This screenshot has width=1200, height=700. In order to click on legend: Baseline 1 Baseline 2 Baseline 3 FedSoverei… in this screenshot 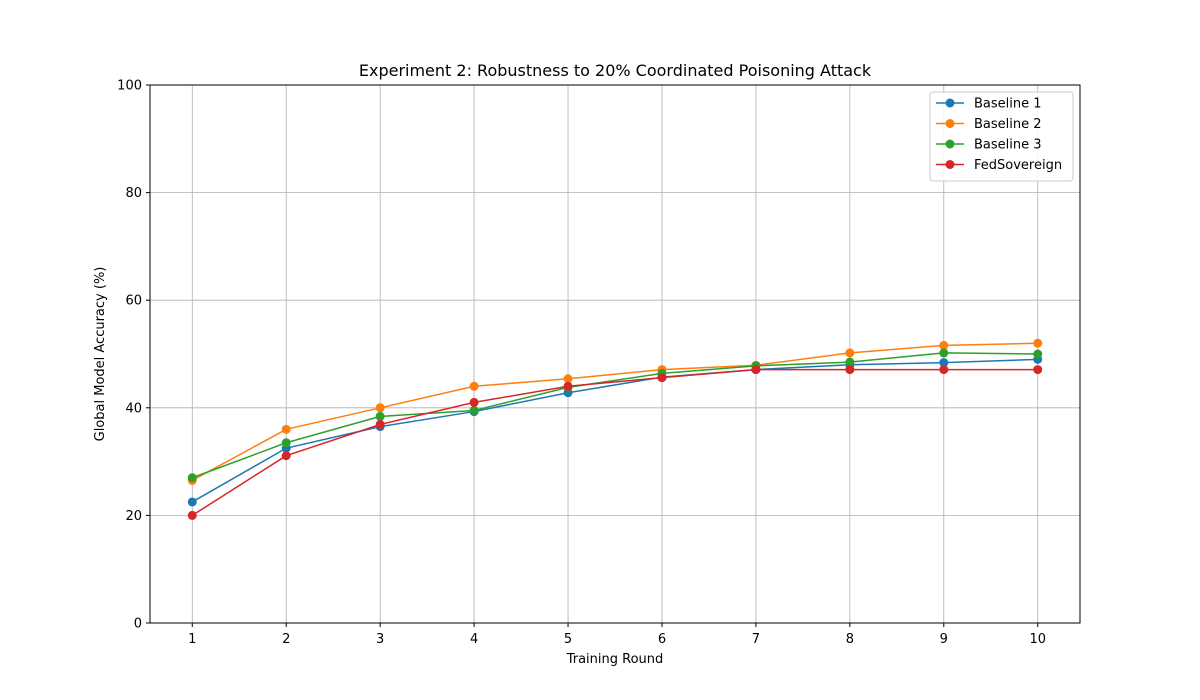, I will do `click(1001, 136)`.